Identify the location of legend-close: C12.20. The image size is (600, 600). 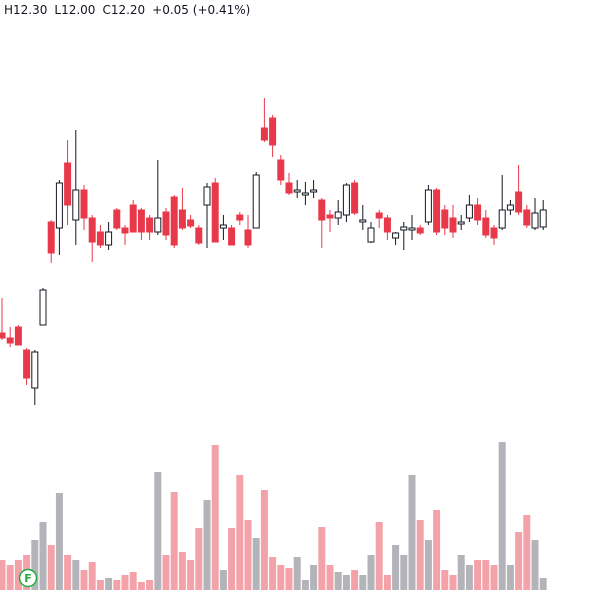
(124, 10).